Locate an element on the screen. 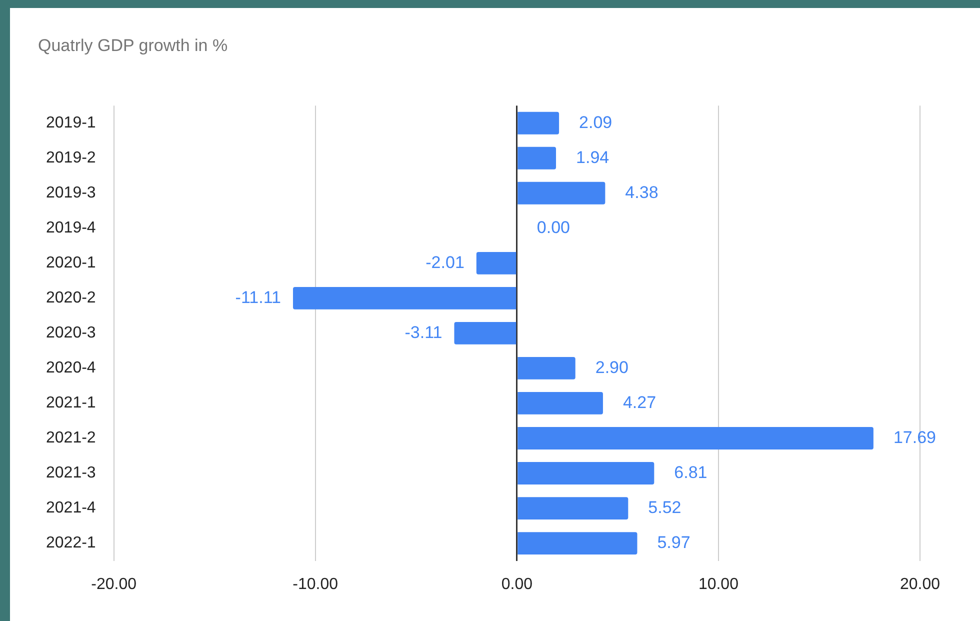  y-tick-label: 2019-2 is located at coordinates (71, 158).